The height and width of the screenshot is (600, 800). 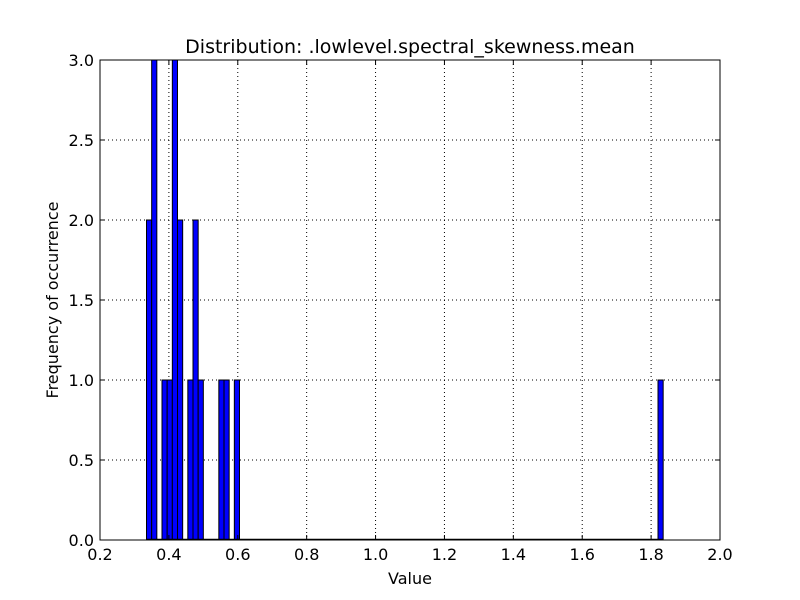 I want to click on x-tick-label: 1.6, so click(x=581, y=554).